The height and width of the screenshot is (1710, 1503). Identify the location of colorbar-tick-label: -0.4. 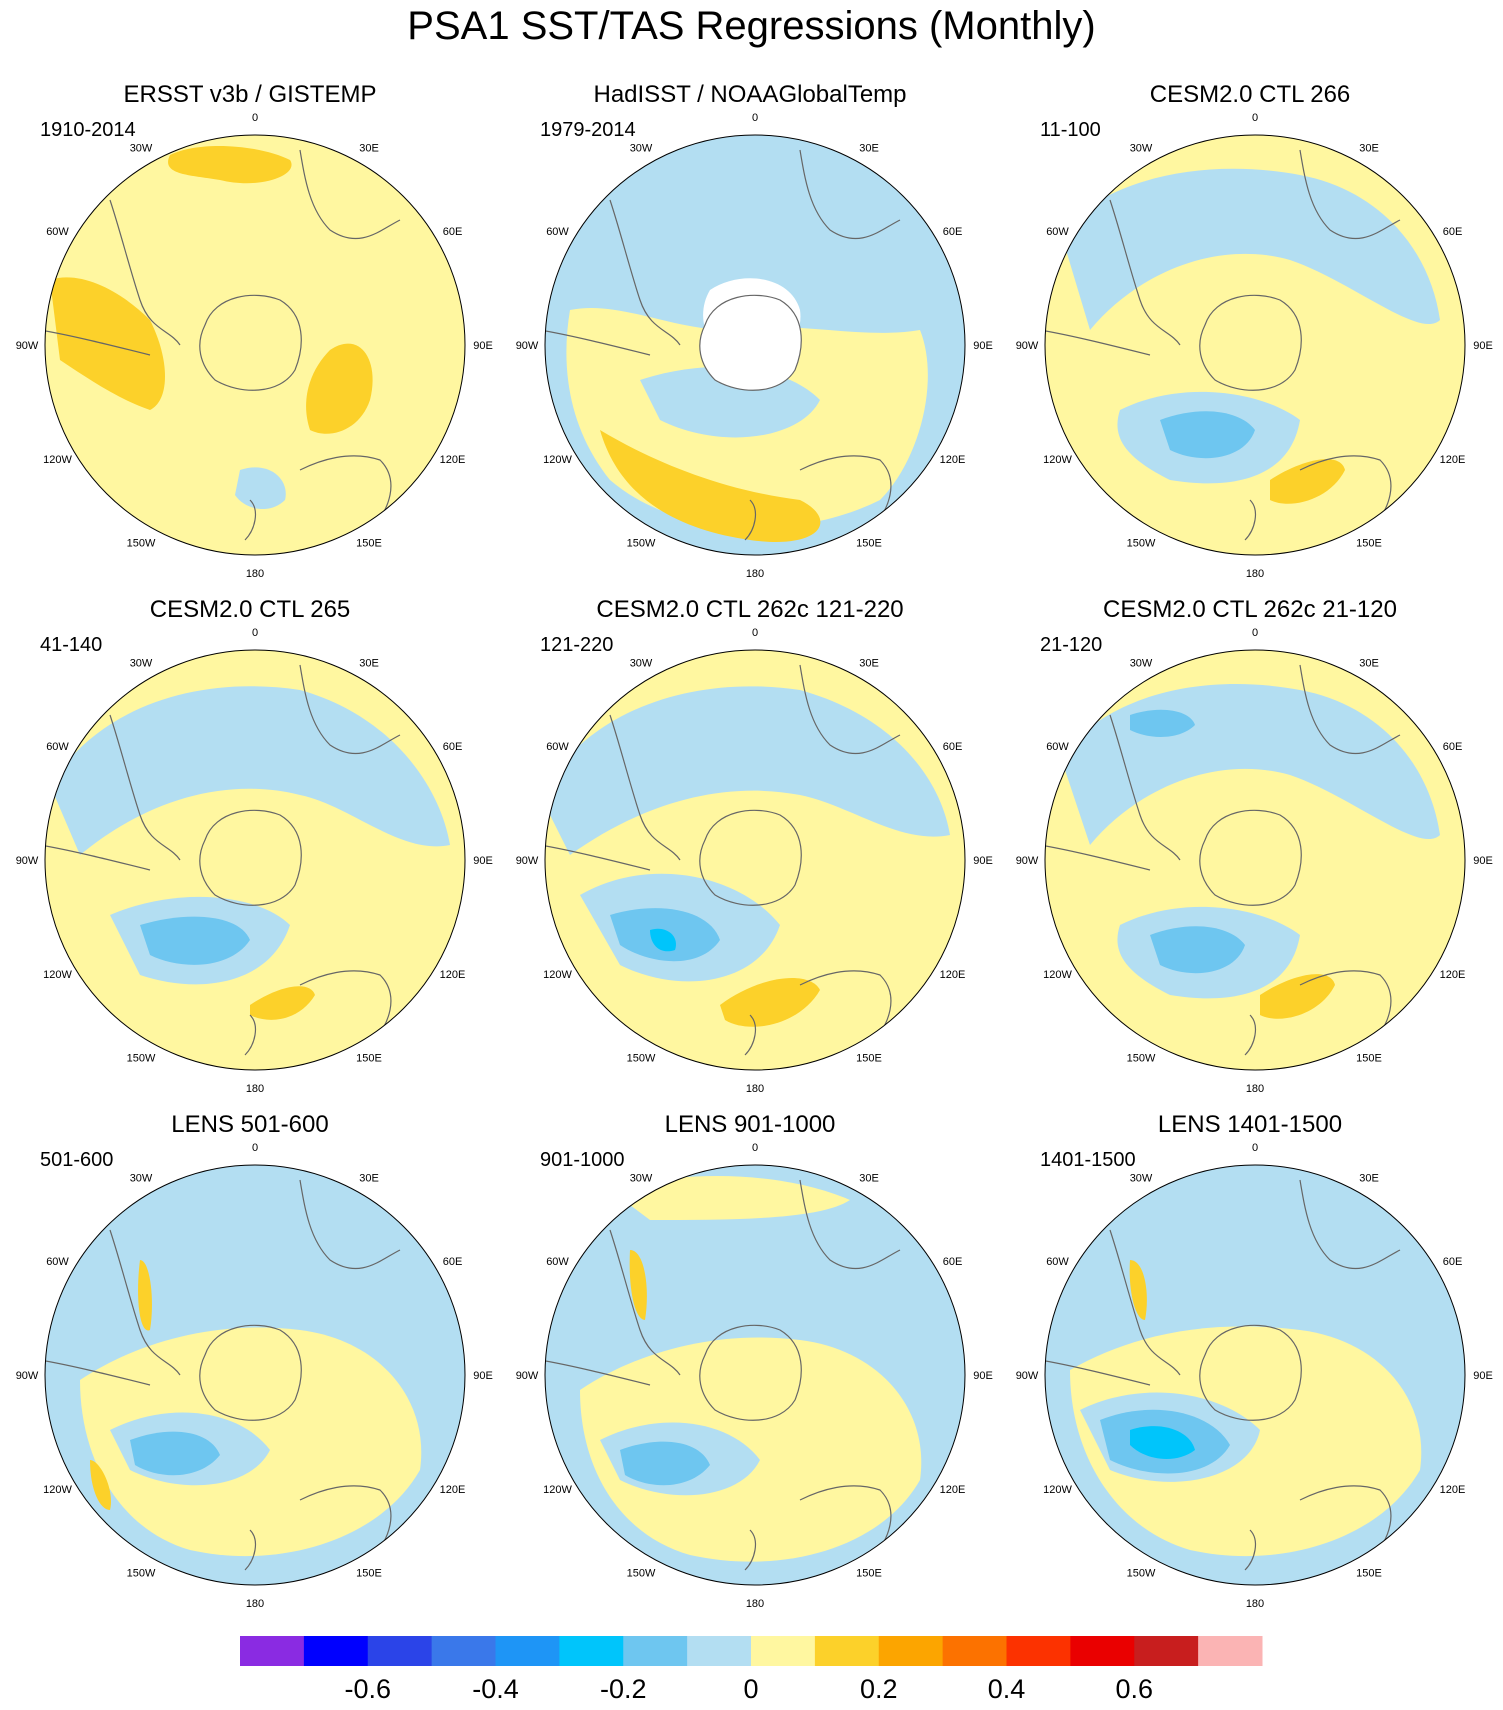
(495, 1689).